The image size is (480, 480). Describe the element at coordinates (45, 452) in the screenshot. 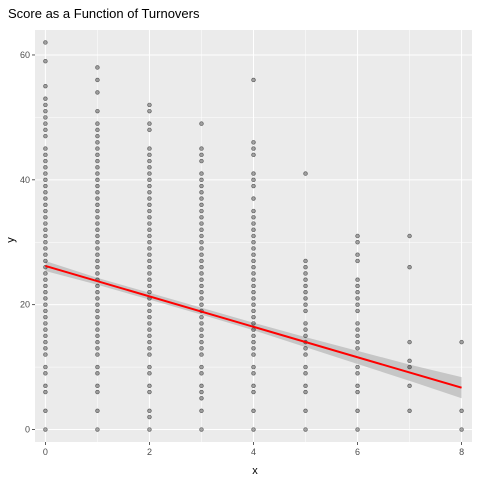

I see `x-tick-label: 0` at that location.